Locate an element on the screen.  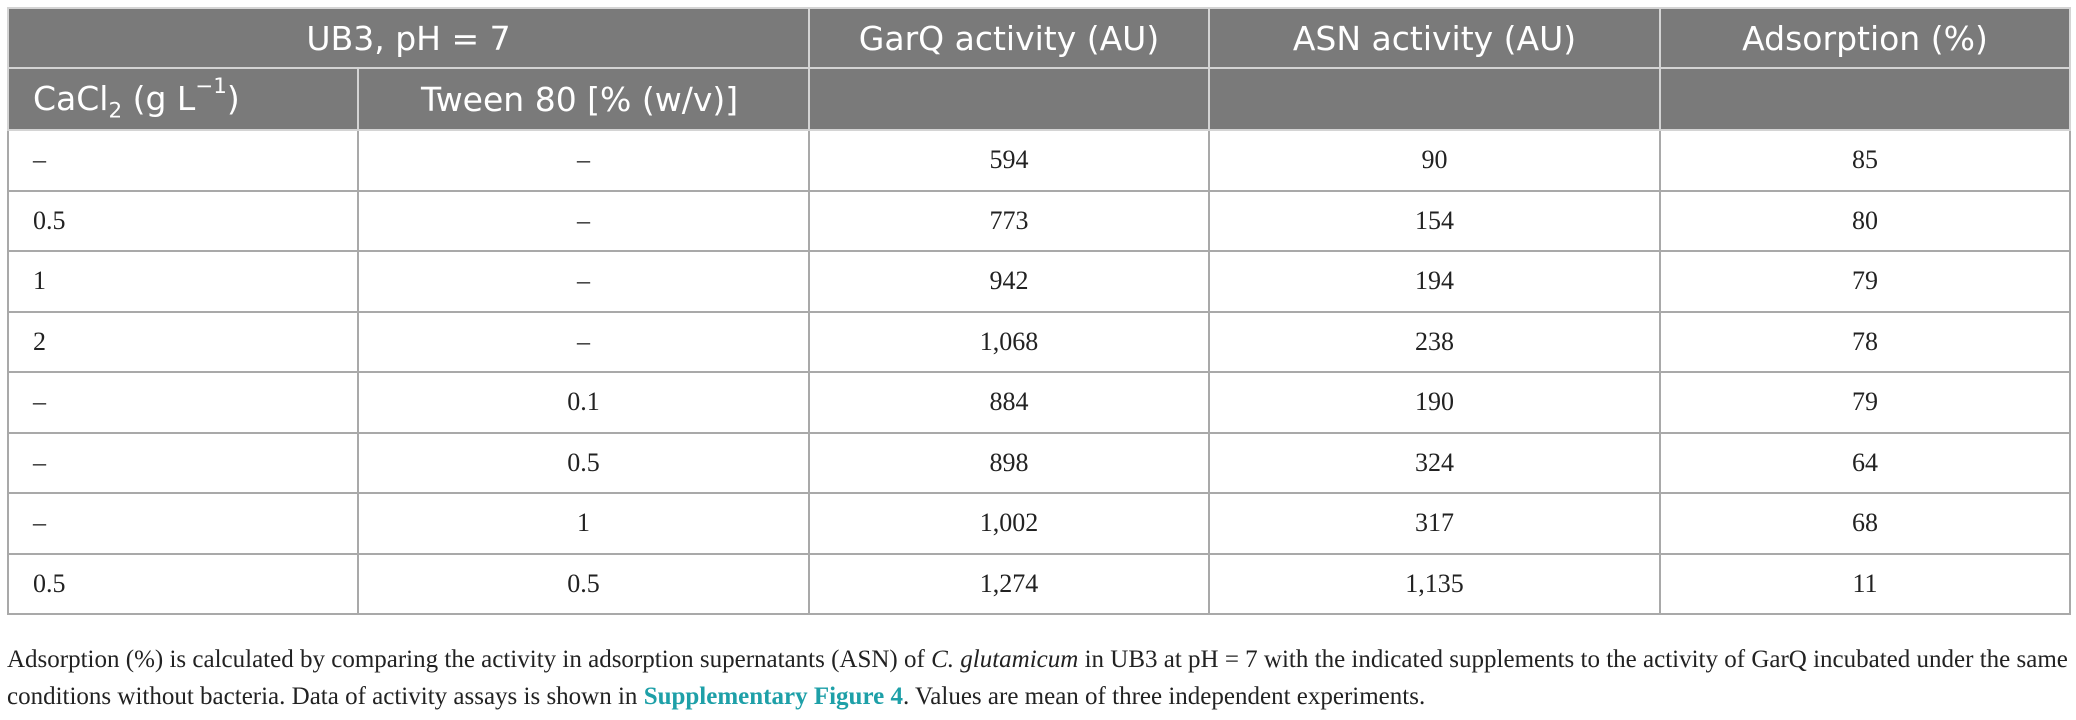
header-empty-garq is located at coordinates (1009, 99).